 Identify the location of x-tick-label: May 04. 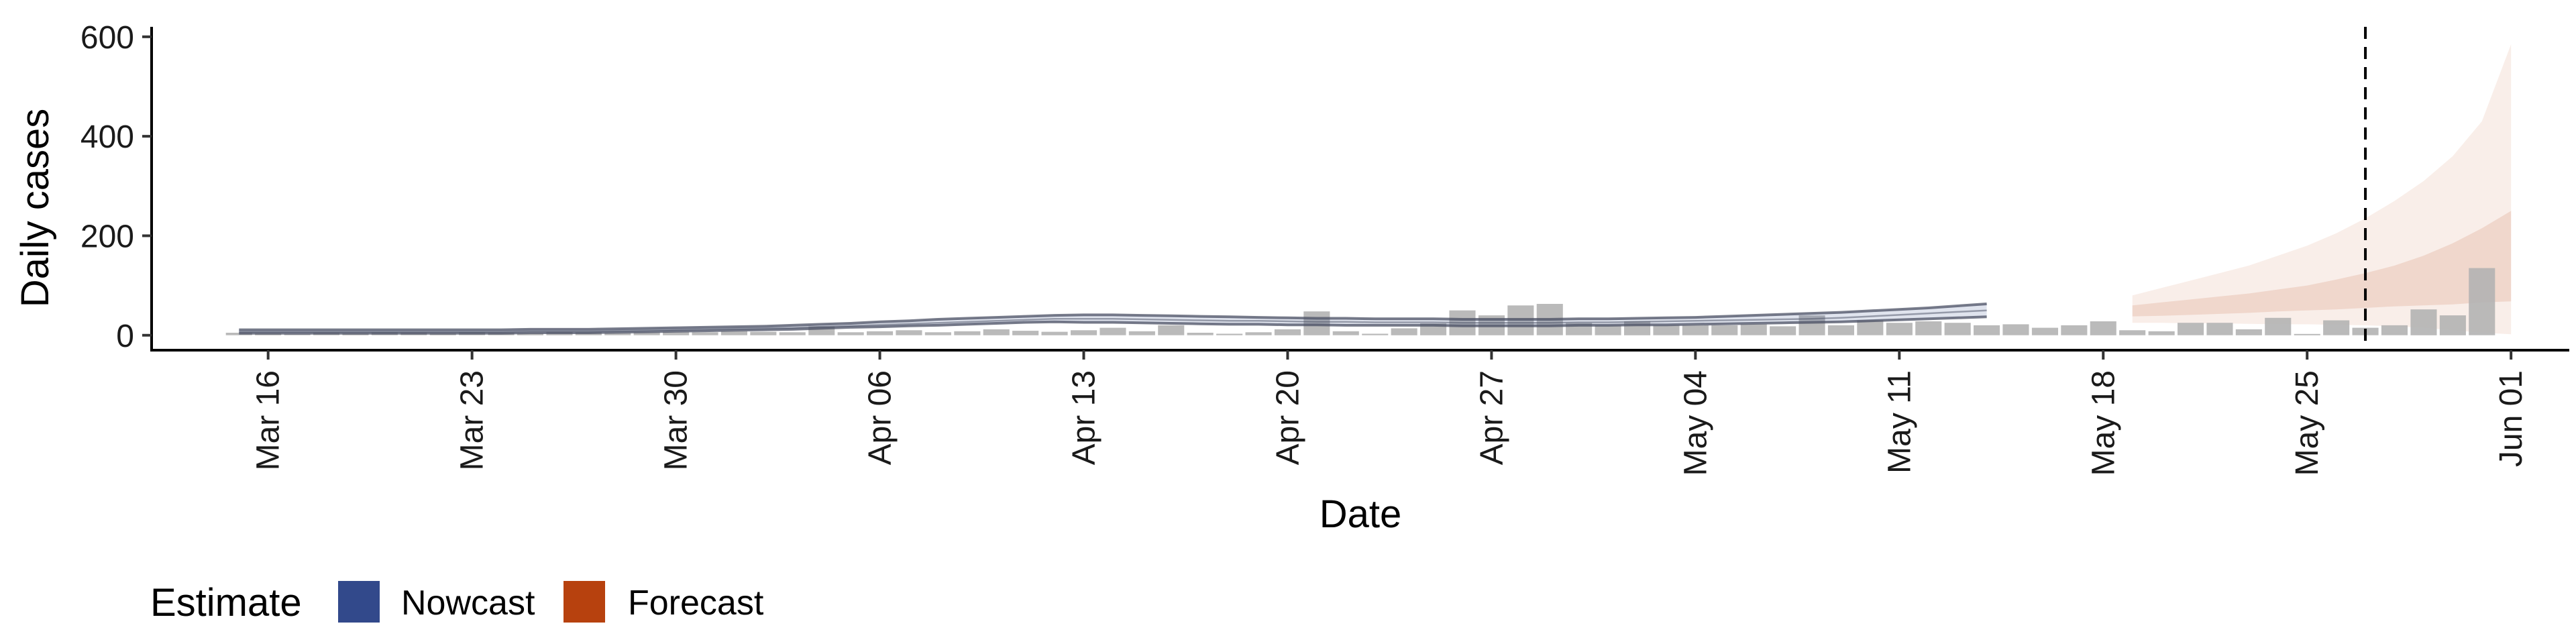
(1695, 423).